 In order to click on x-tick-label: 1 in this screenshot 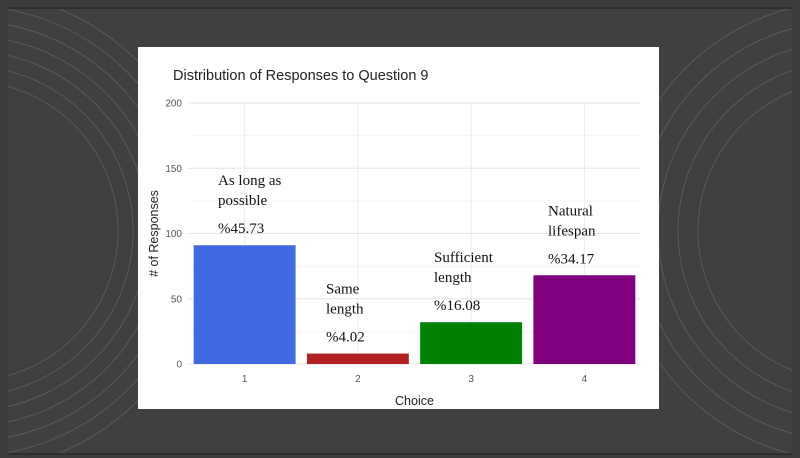, I will do `click(245, 379)`.